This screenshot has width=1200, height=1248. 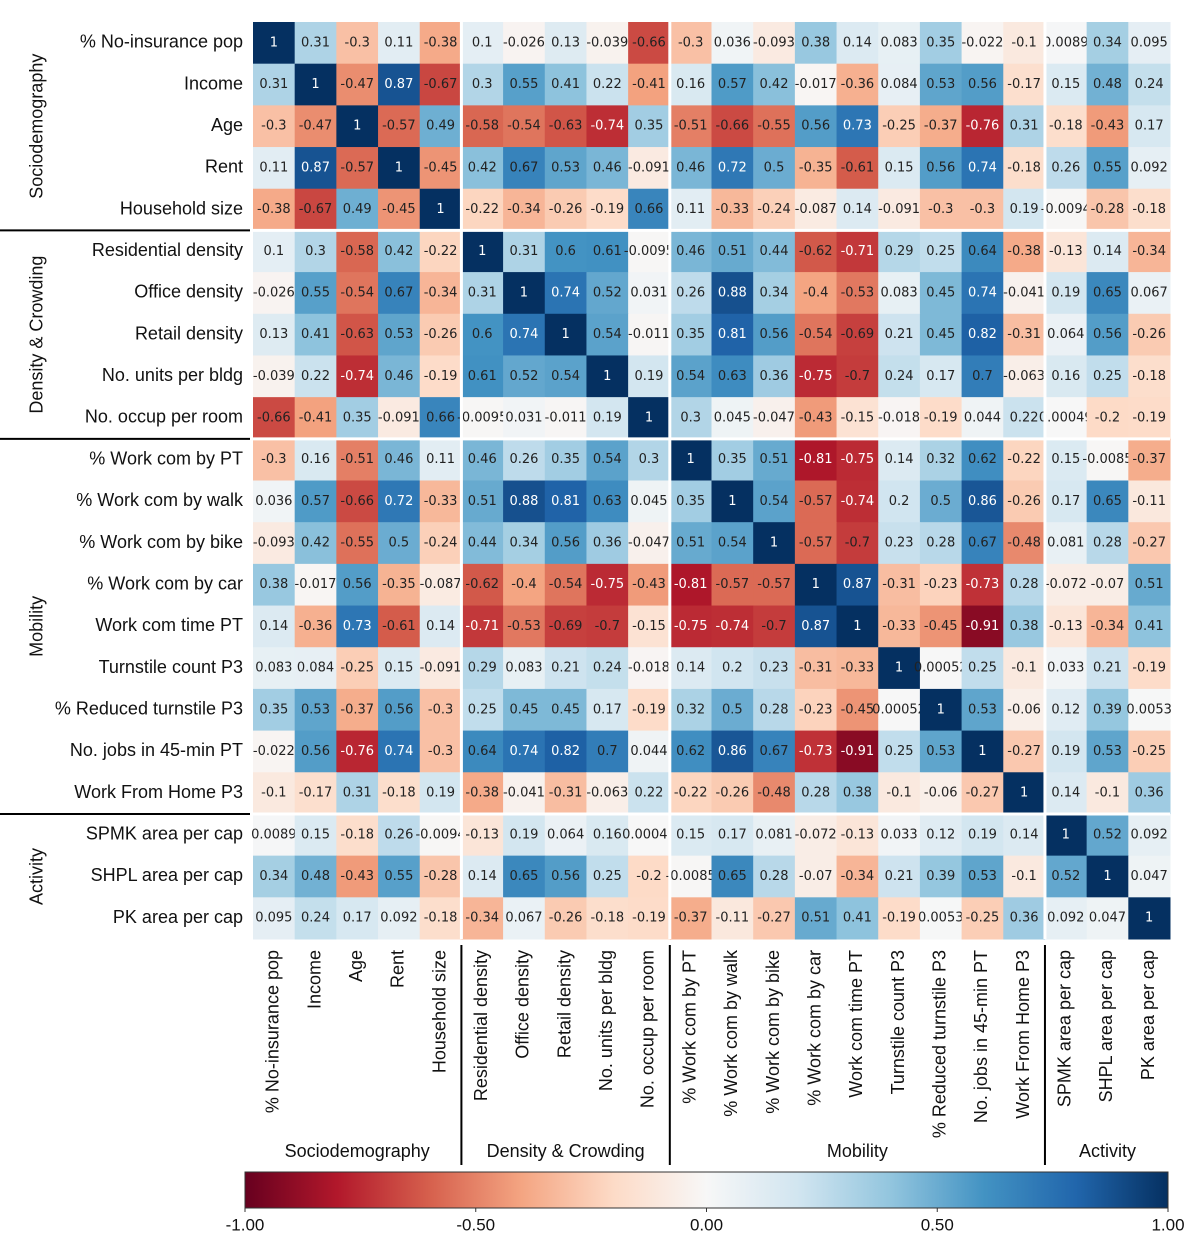 What do you see at coordinates (566, 626) in the screenshot?
I see `cell-label: -0.69` at bounding box center [566, 626].